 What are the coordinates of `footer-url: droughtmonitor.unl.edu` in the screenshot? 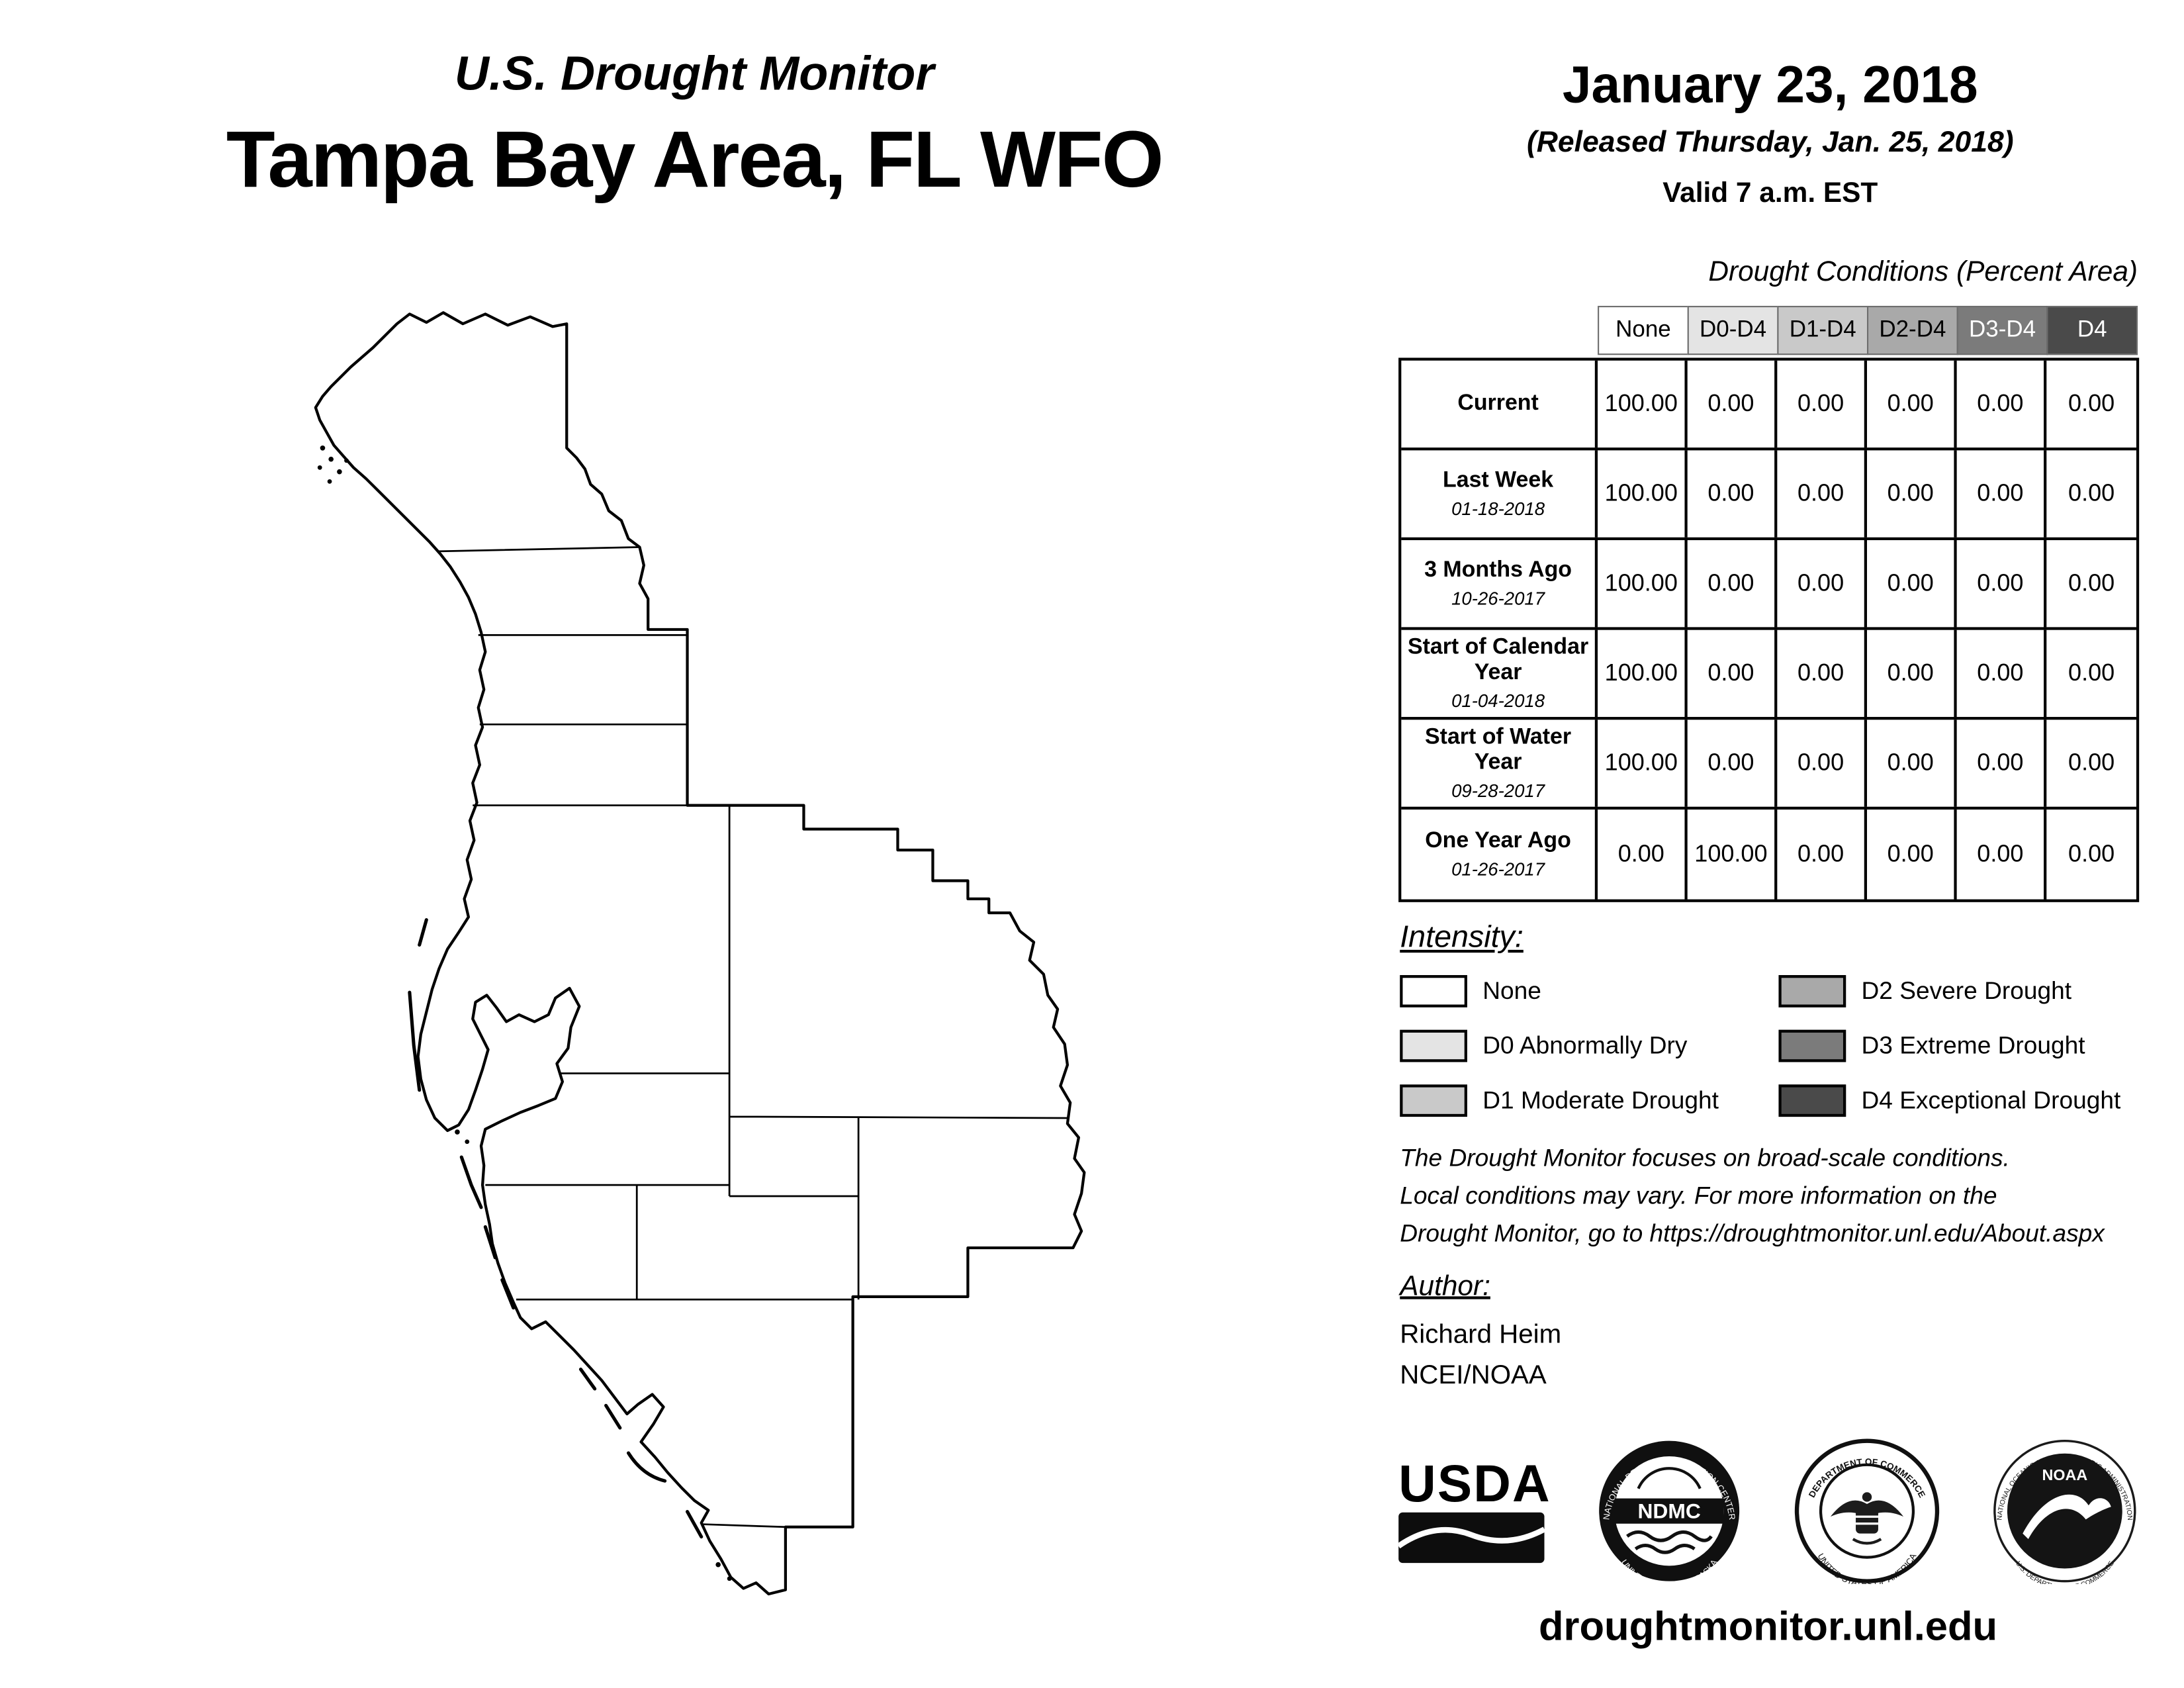 It's located at (1769, 1627).